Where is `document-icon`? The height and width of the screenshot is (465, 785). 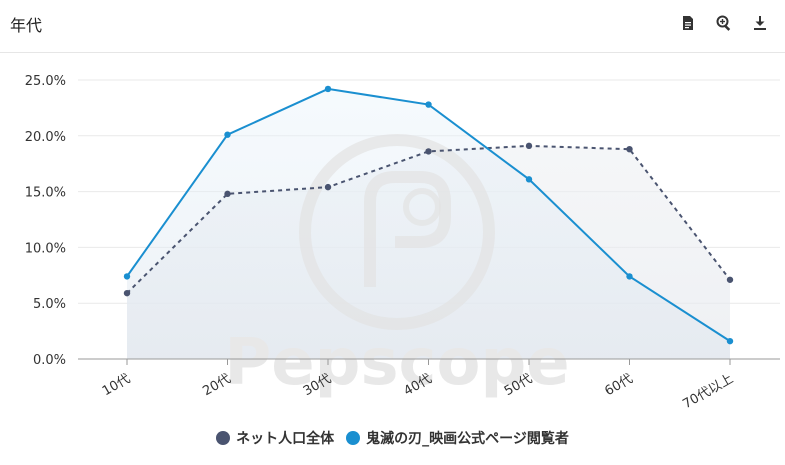
document-icon is located at coordinates (688, 23).